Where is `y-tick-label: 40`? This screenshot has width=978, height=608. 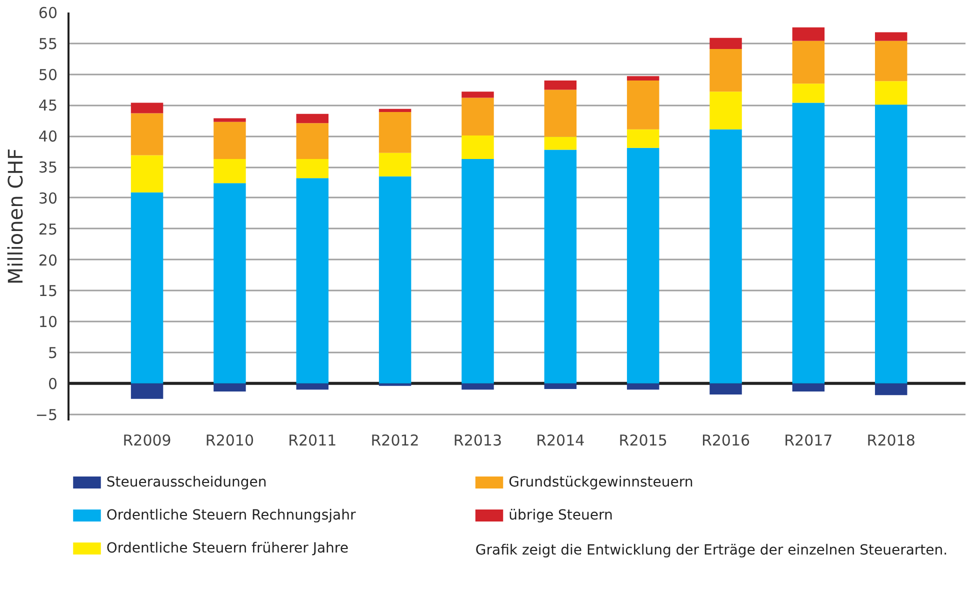 y-tick-label: 40 is located at coordinates (48, 137).